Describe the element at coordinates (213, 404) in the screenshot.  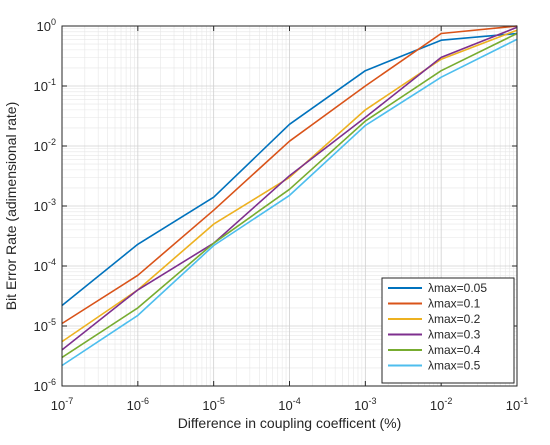
I see `x-tick-label: 10⁻⁵` at that location.